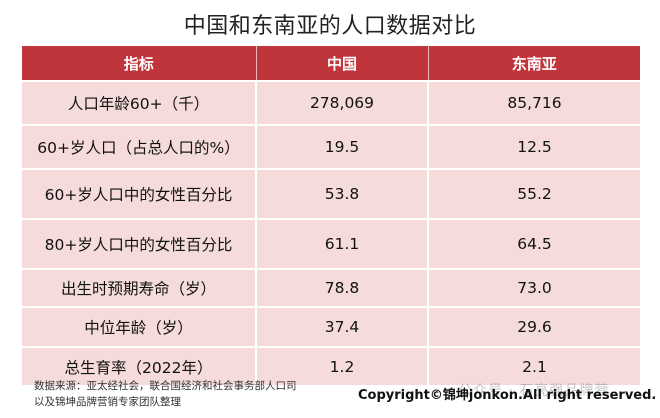 The width and height of the screenshot is (660, 418). Describe the element at coordinates (342, 146) in the screenshot. I see `china-value-cell: 19.5` at that location.